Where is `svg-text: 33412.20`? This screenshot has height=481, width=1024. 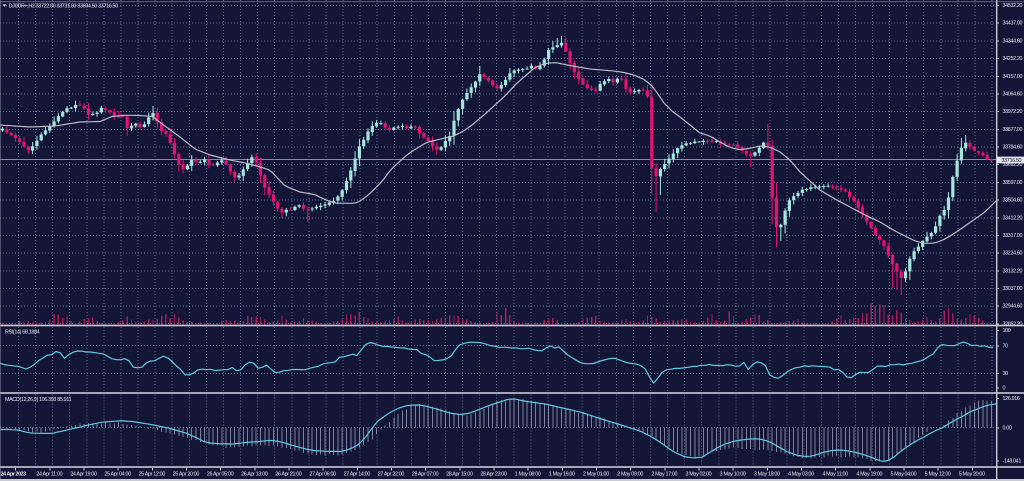
svg-text: 33412.20 is located at coordinates (1013, 218).